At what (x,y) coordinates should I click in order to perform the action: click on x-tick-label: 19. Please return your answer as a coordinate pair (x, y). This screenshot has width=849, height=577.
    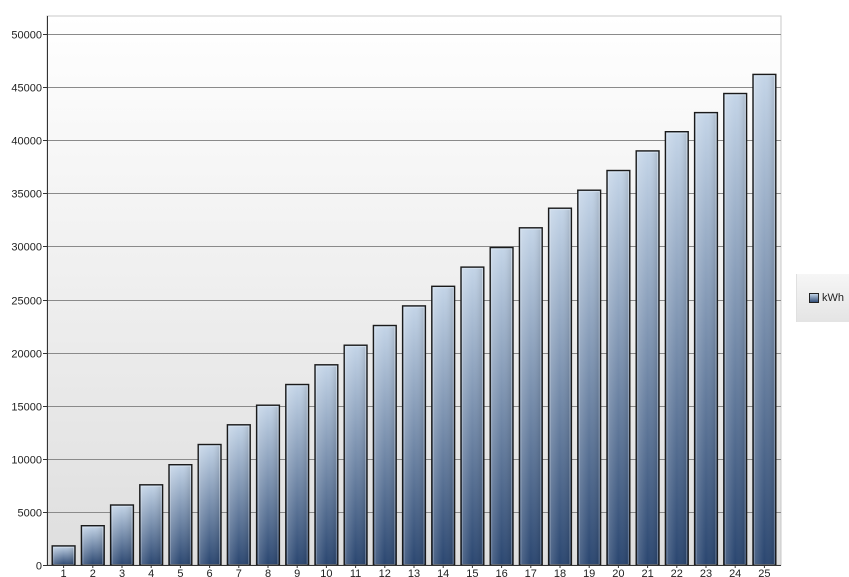
    Looking at the image, I should click on (589, 572).